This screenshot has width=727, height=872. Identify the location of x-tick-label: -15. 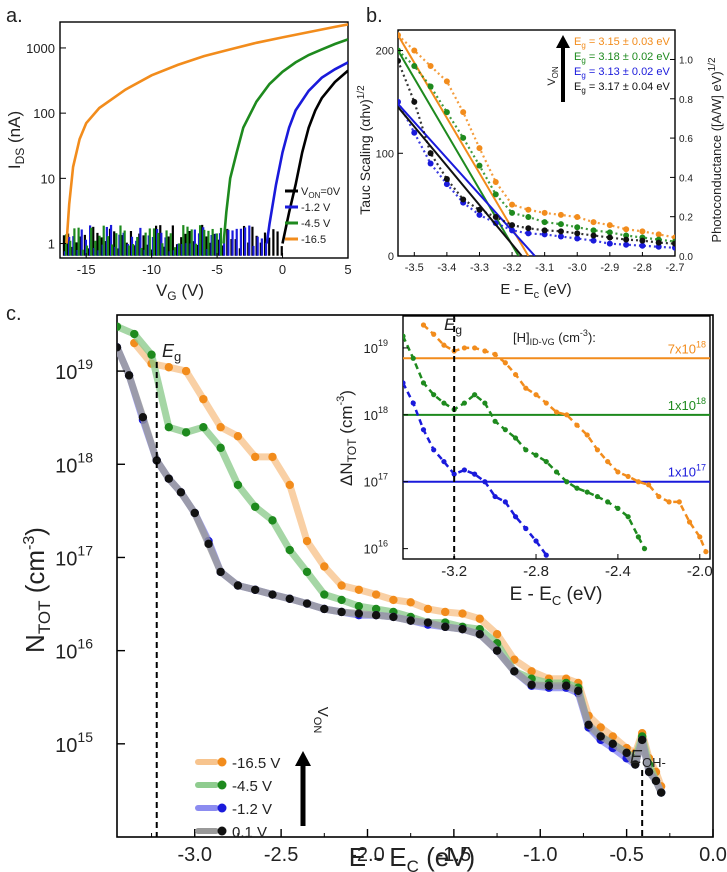
(86, 269).